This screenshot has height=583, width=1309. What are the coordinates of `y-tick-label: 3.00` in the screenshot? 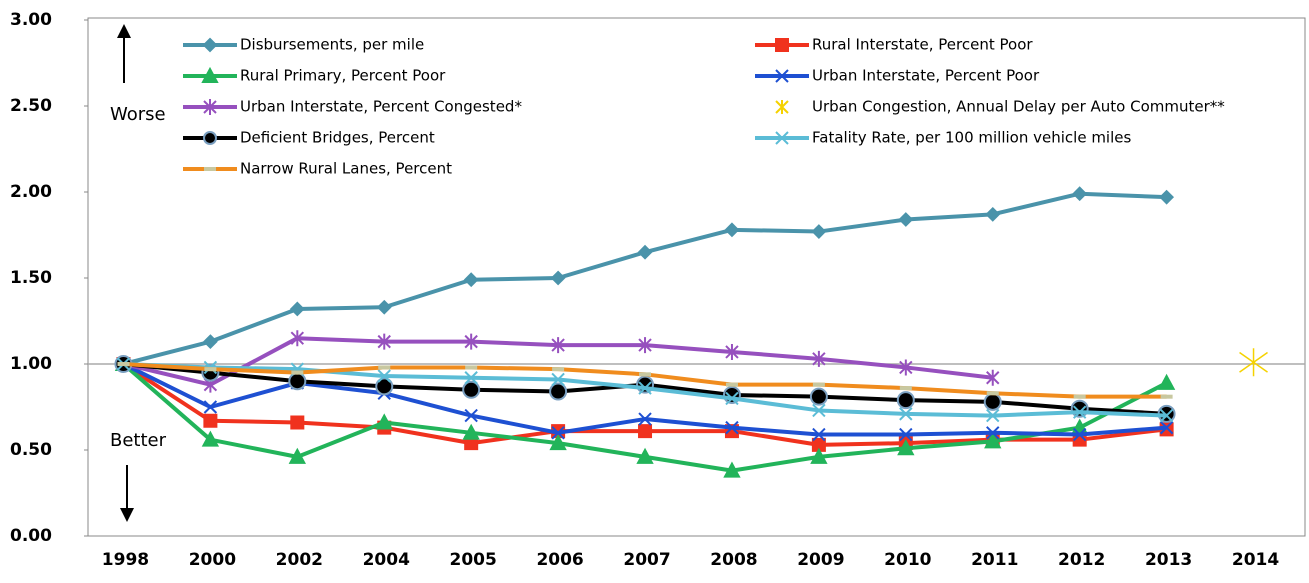 It's located at (31, 20).